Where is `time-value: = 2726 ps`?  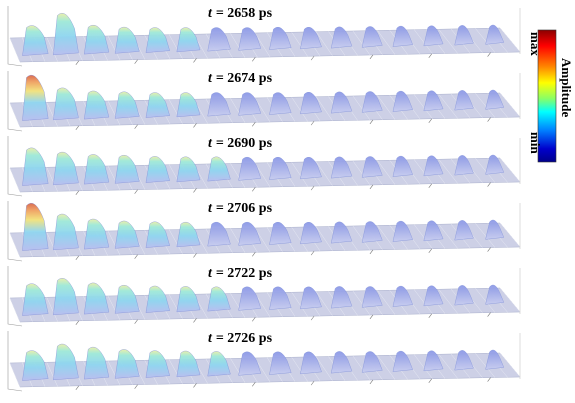
time-value: = 2726 ps is located at coordinates (244, 338).